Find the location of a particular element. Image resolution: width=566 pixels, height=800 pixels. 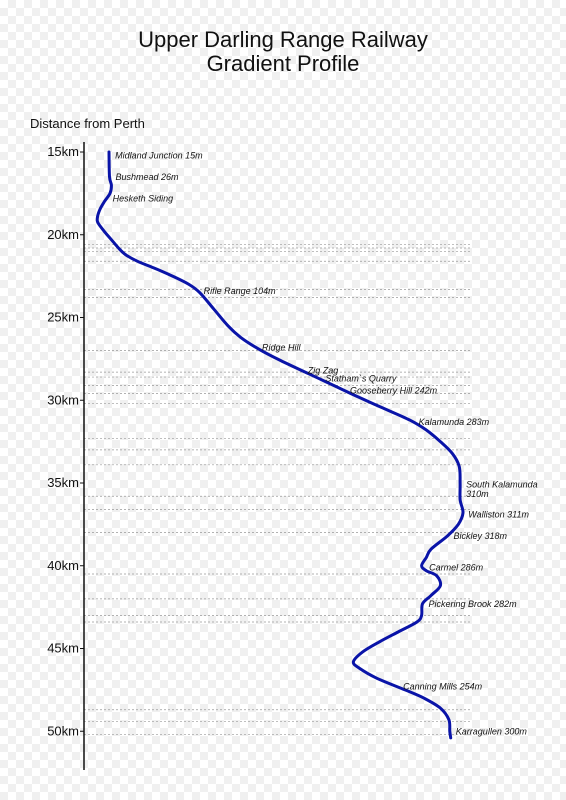

station-label: Karragullen 300m is located at coordinates (492, 731).